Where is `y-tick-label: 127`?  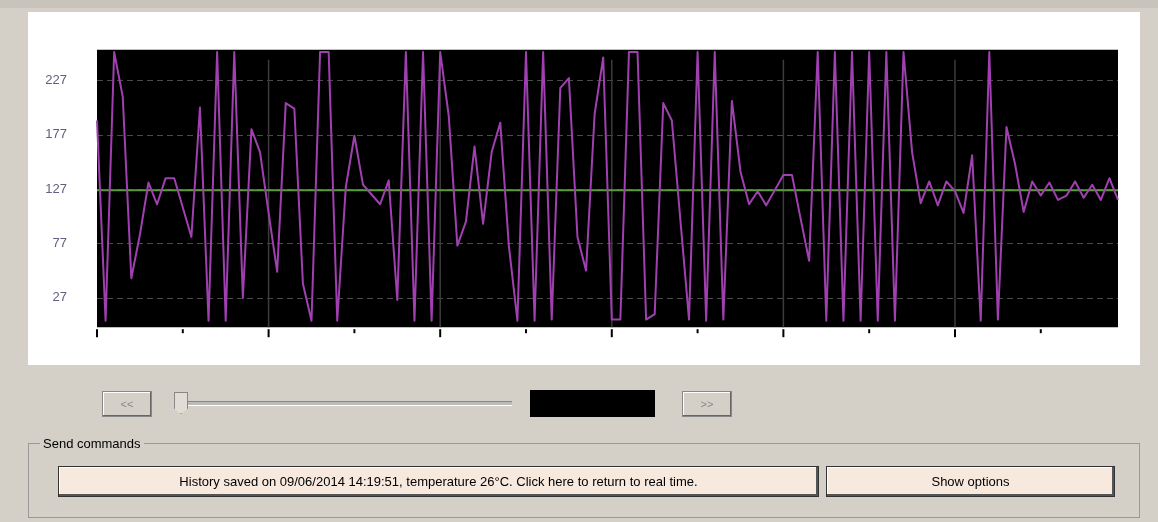 y-tick-label: 127 is located at coordinates (56, 188).